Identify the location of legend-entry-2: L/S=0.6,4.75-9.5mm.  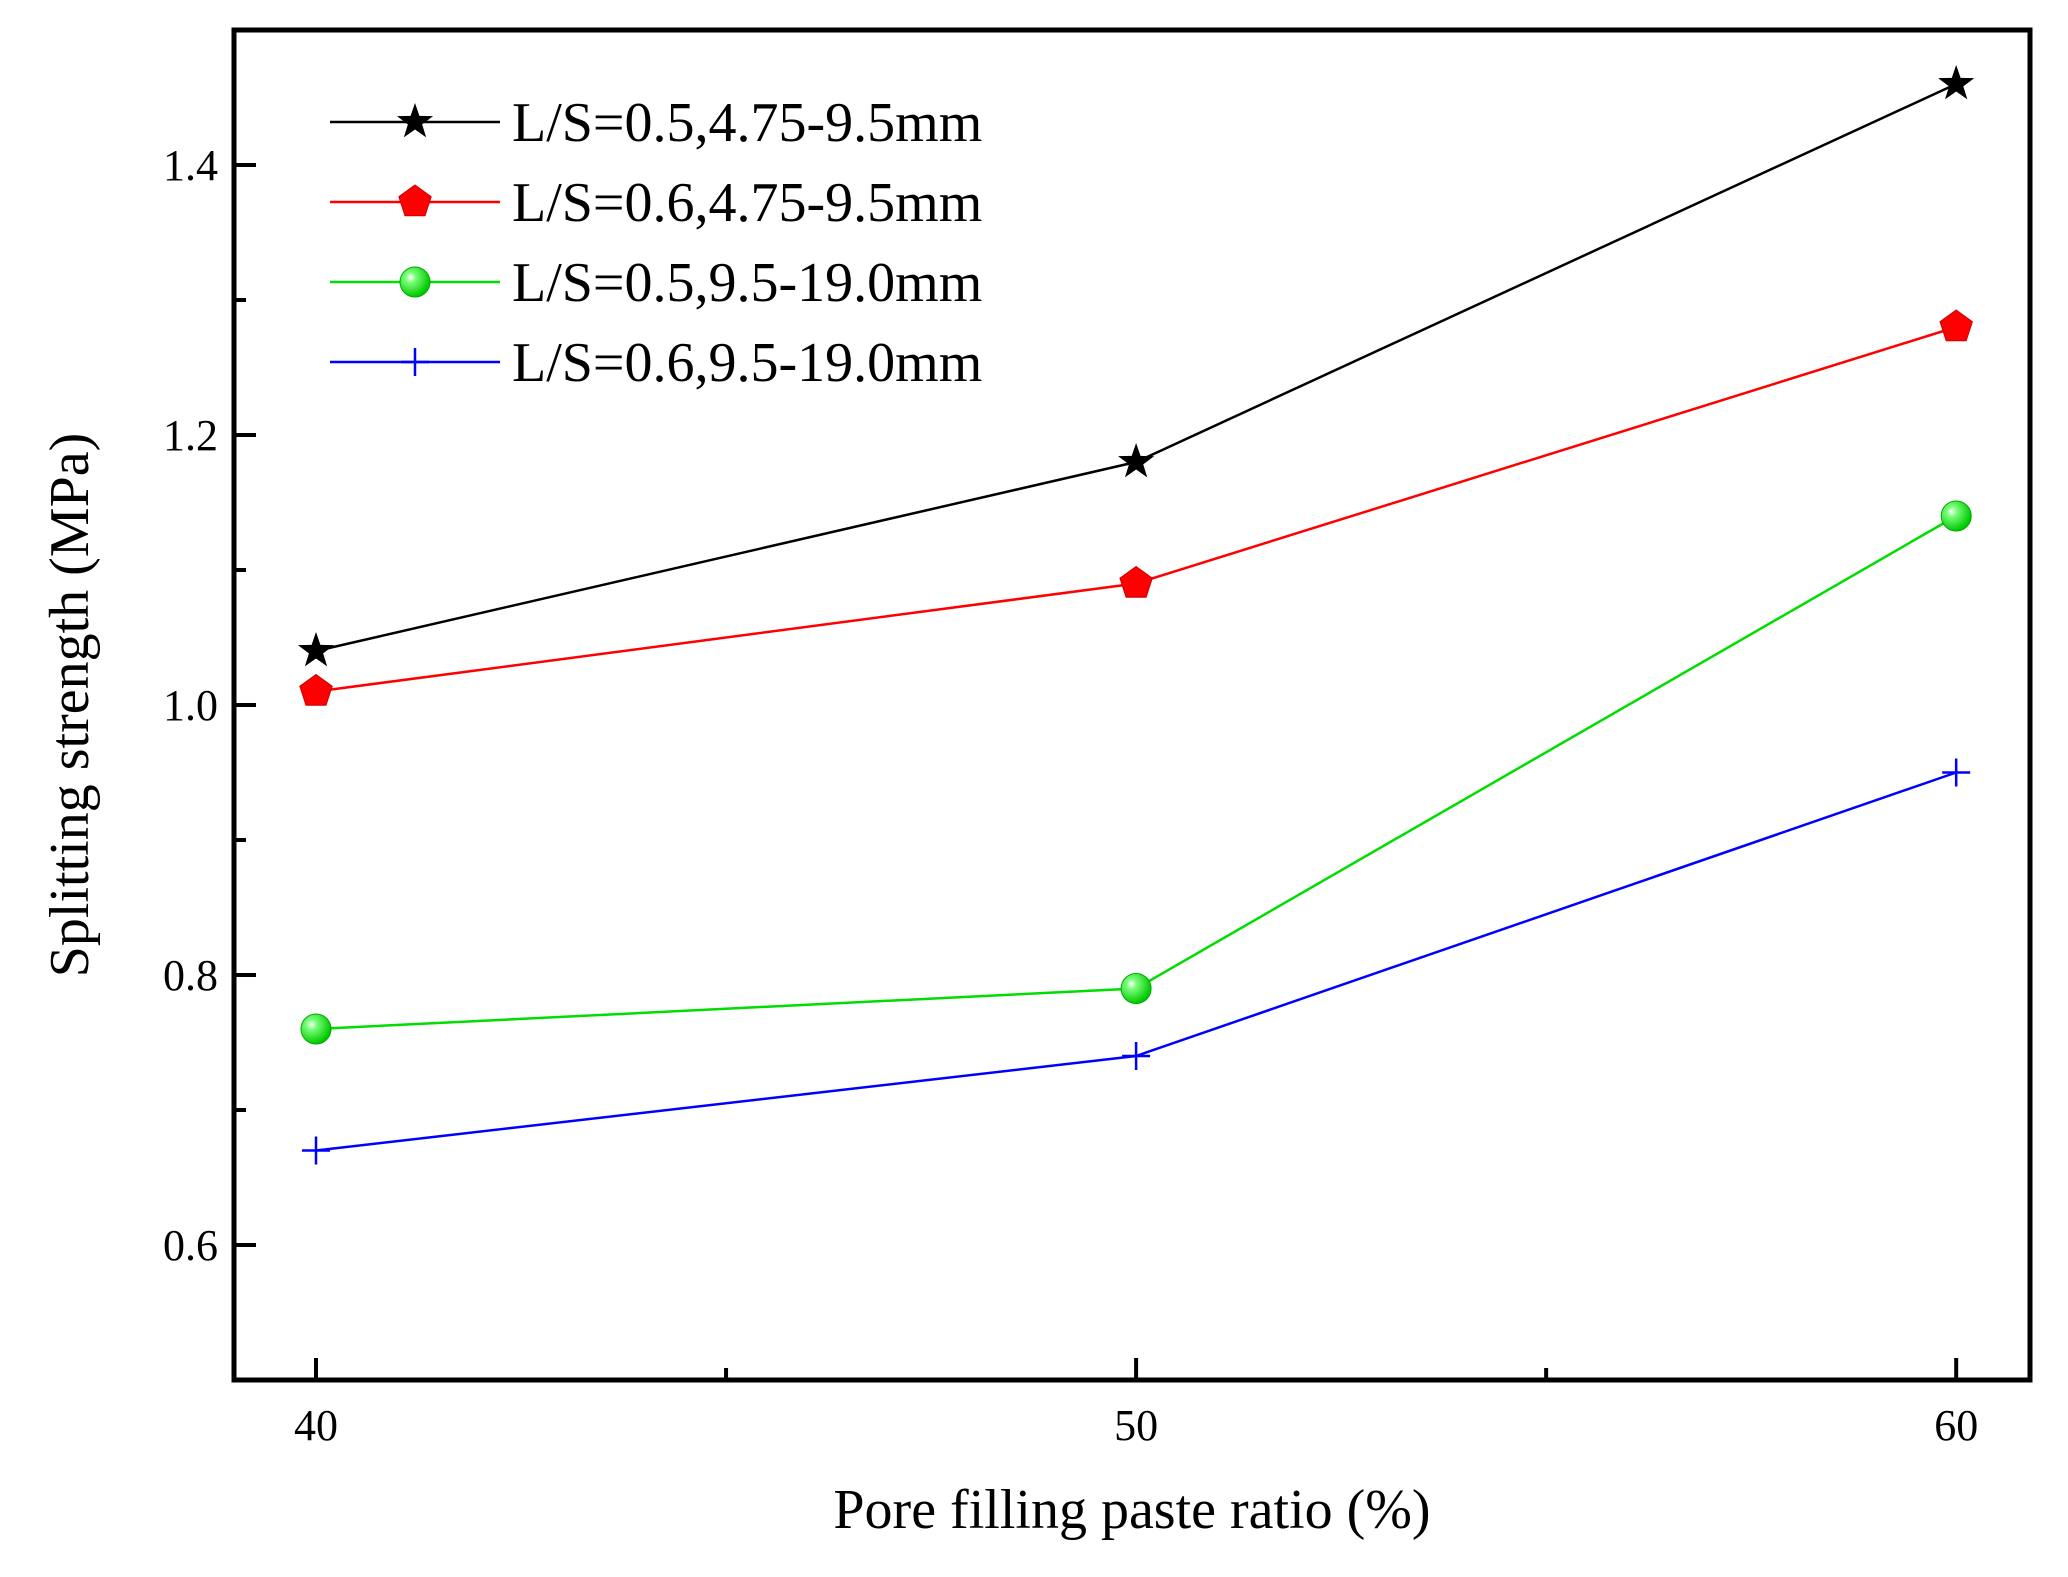
(656, 203).